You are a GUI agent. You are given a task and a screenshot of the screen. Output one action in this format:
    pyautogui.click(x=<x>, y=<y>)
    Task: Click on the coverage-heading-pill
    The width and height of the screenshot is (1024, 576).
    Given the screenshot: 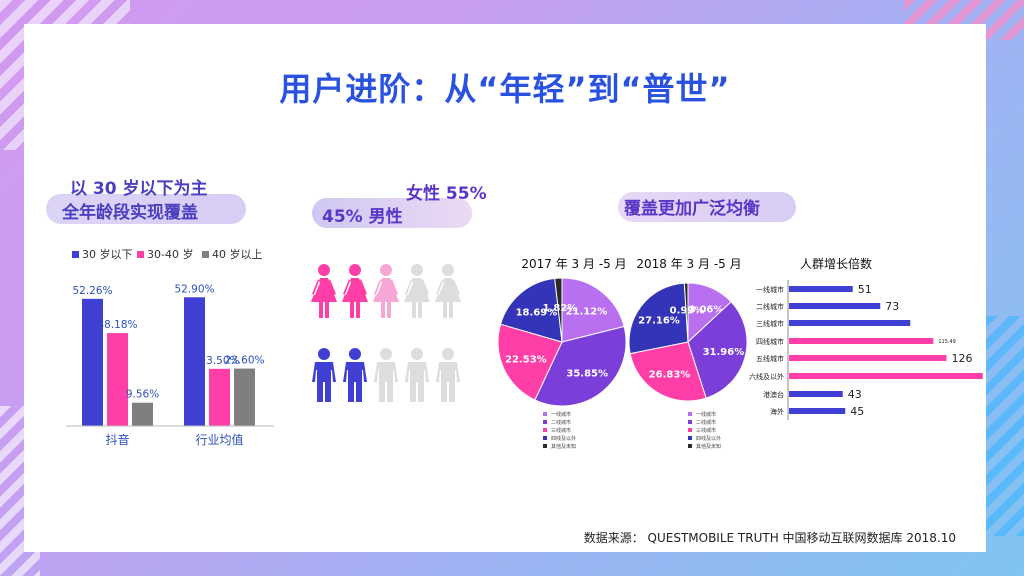 What is the action you would take?
    pyautogui.click(x=707, y=207)
    